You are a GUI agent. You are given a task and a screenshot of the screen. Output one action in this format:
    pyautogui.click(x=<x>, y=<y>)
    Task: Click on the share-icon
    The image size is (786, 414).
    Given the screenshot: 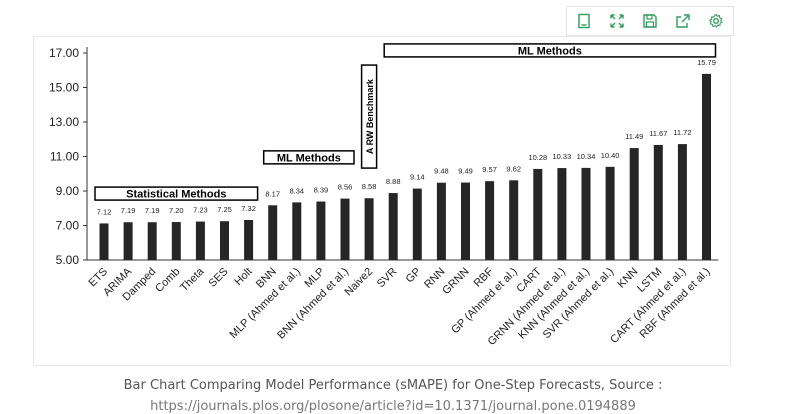 What is the action you would take?
    pyautogui.click(x=683, y=21)
    